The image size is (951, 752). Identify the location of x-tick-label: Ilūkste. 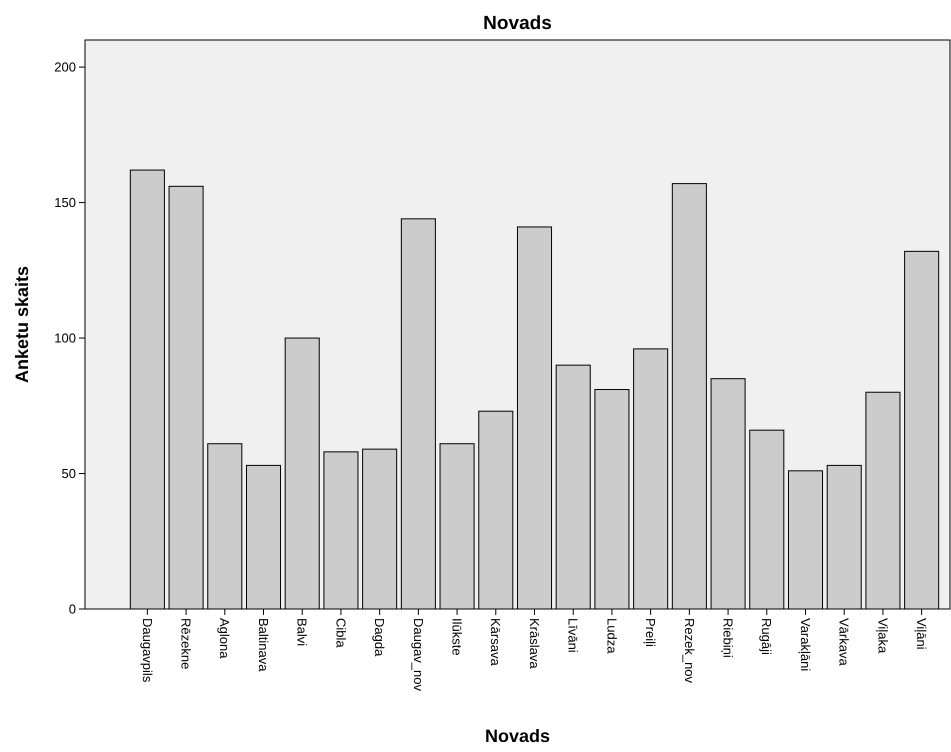
(457, 637).